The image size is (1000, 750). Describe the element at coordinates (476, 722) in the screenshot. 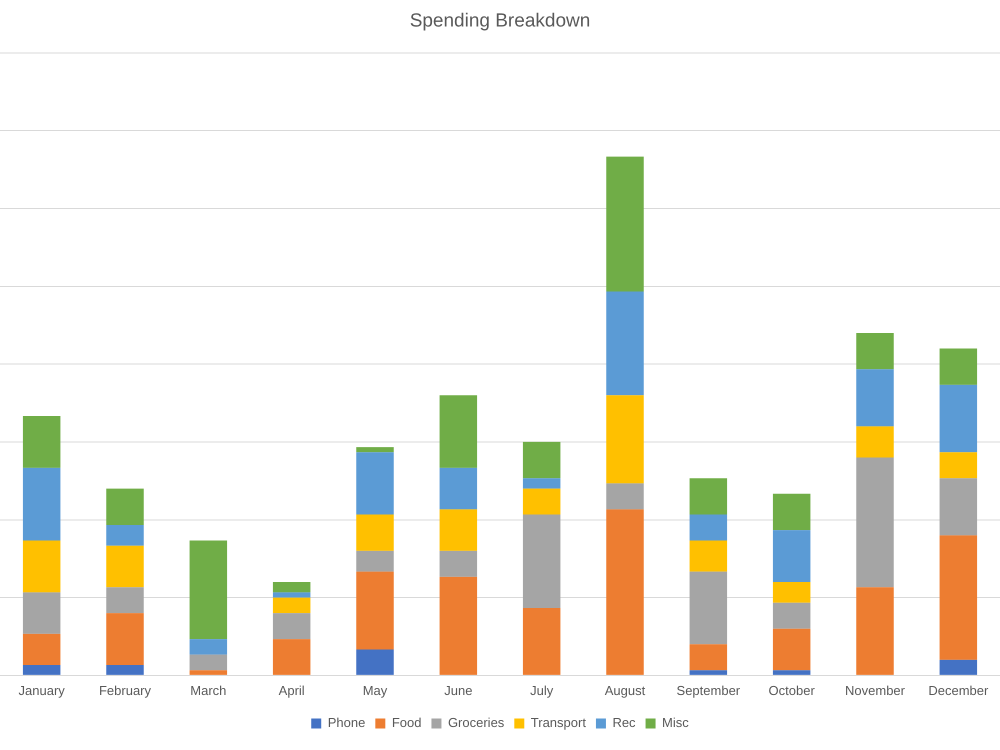

I see `legend-label: Groceries` at that location.